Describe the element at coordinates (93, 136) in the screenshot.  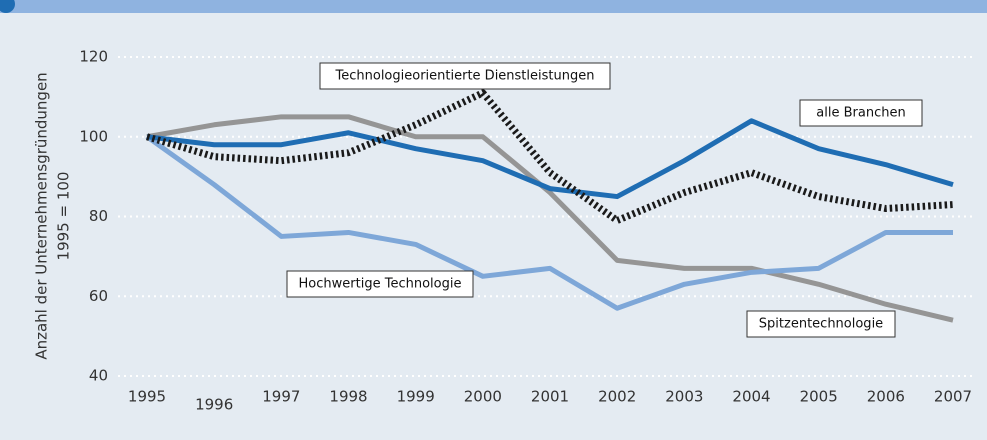
I see `y-tick-label: 100` at that location.